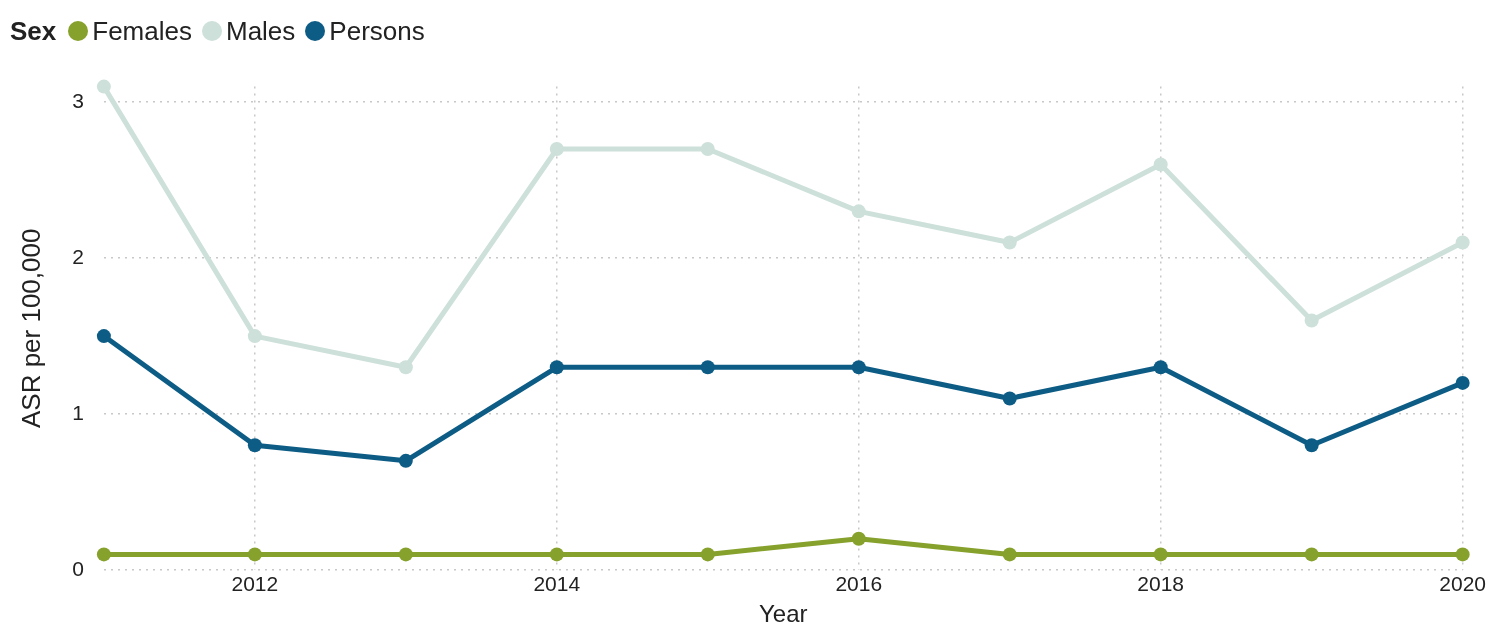 Image resolution: width=1497 pixels, height=642 pixels. Describe the element at coordinates (377, 31) in the screenshot. I see `legend-label: Persons` at that location.